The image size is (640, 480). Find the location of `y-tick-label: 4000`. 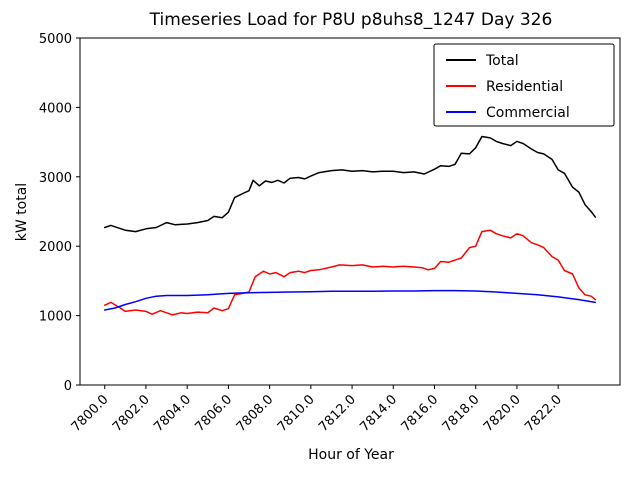

y-tick-label: 4000 is located at coordinates (55, 108).